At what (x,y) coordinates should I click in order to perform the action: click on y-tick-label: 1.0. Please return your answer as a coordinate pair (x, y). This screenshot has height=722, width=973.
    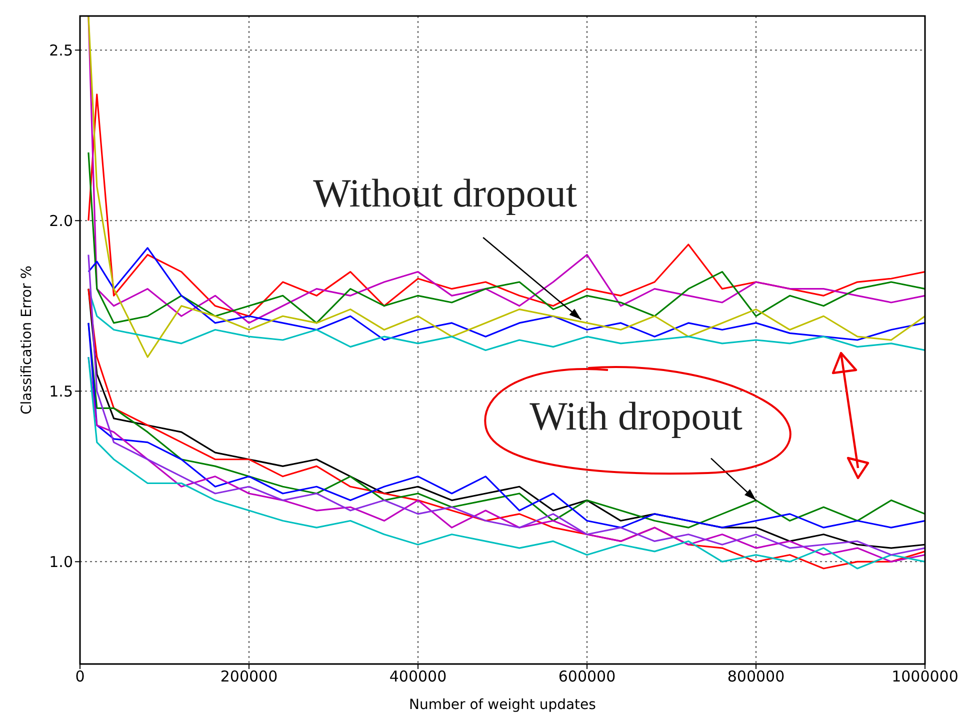
    Looking at the image, I should click on (61, 562).